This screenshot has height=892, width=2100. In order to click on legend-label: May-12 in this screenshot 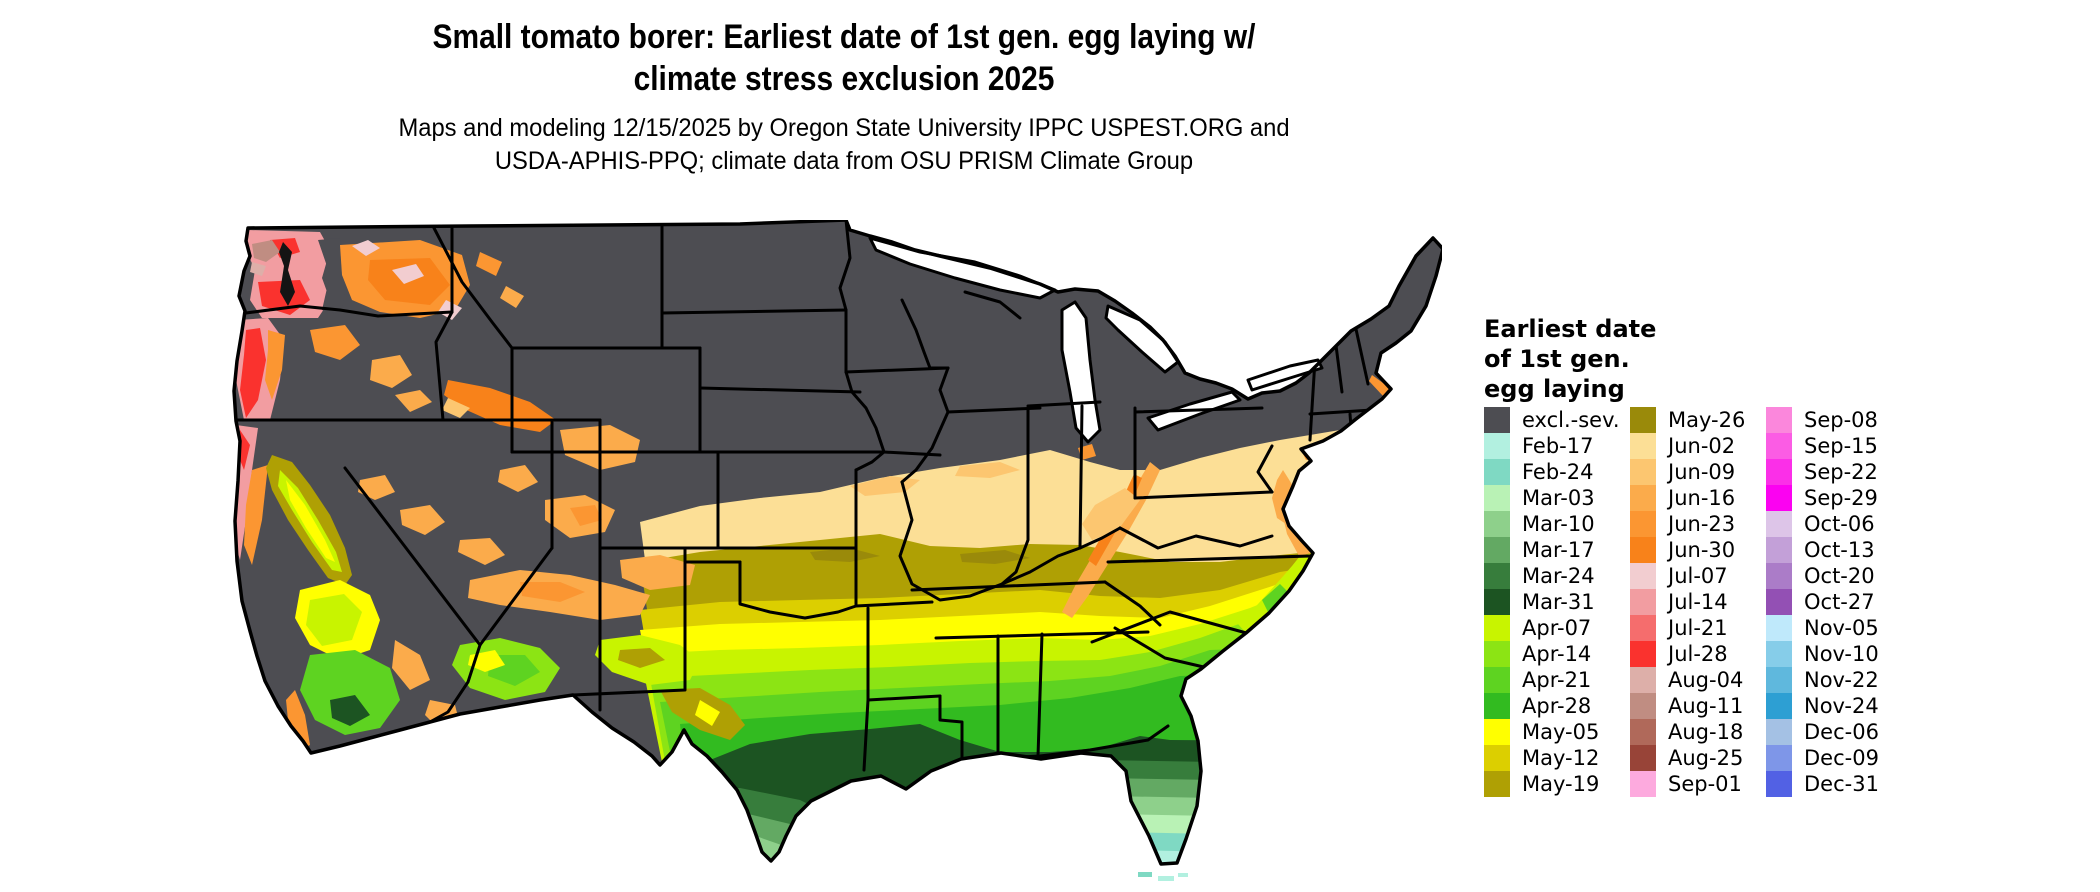, I will do `click(1561, 758)`.